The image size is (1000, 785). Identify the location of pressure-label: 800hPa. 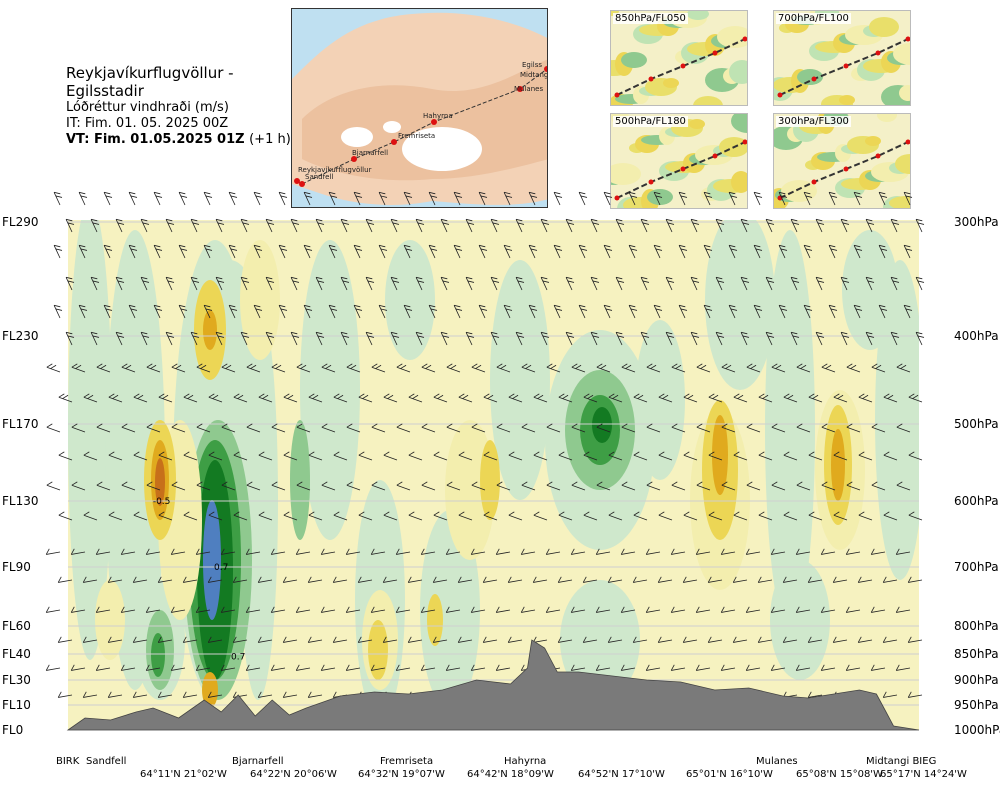
(976, 626).